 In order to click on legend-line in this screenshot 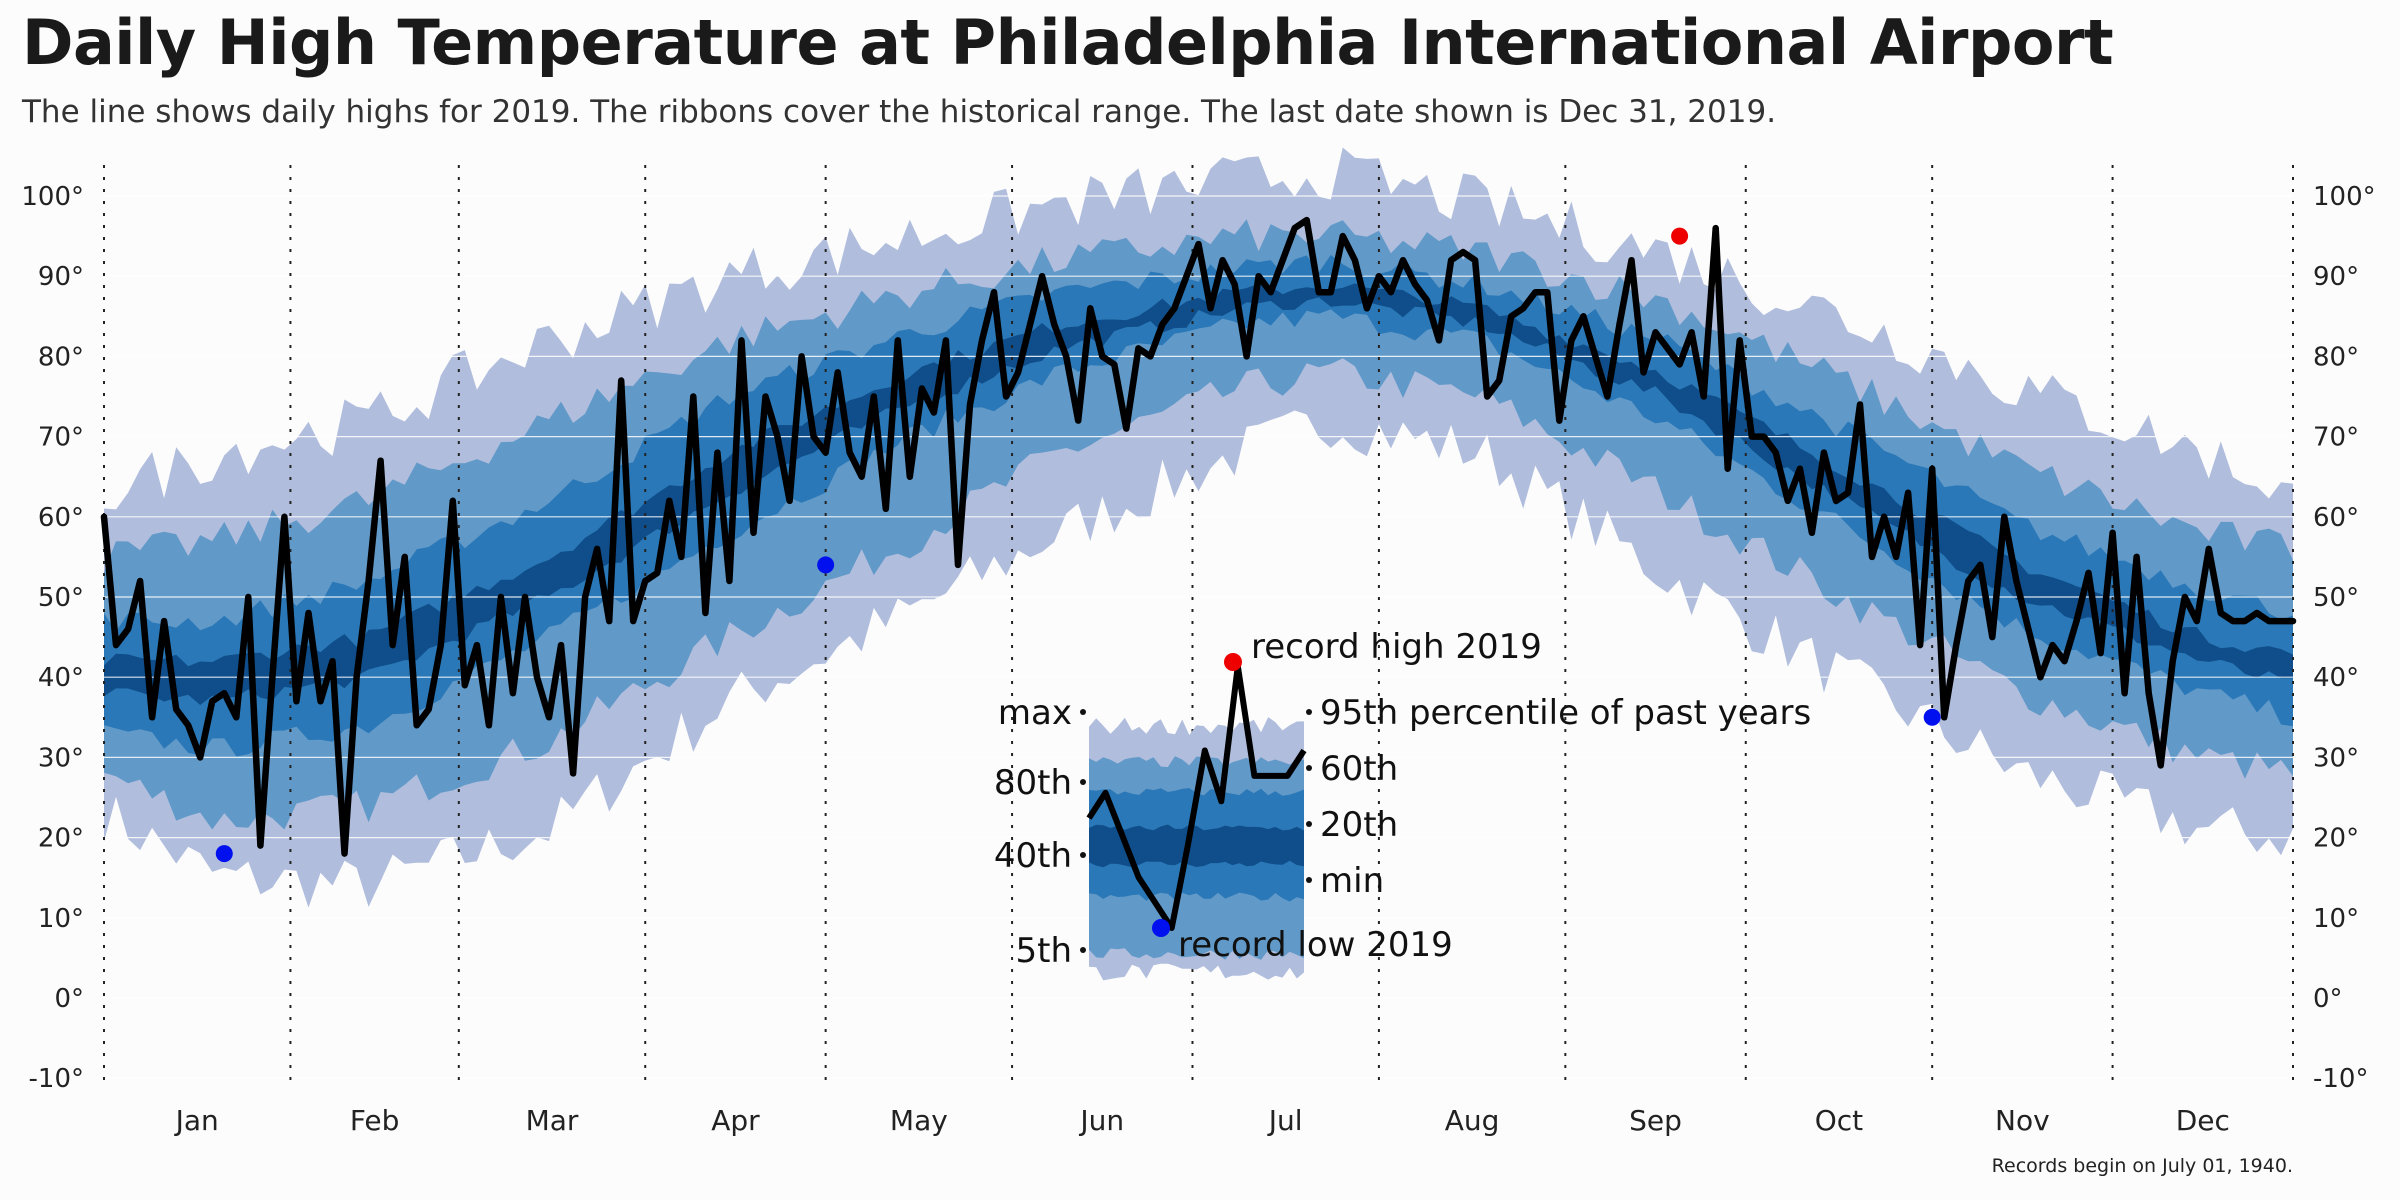, I will do `click(1196, 797)`.